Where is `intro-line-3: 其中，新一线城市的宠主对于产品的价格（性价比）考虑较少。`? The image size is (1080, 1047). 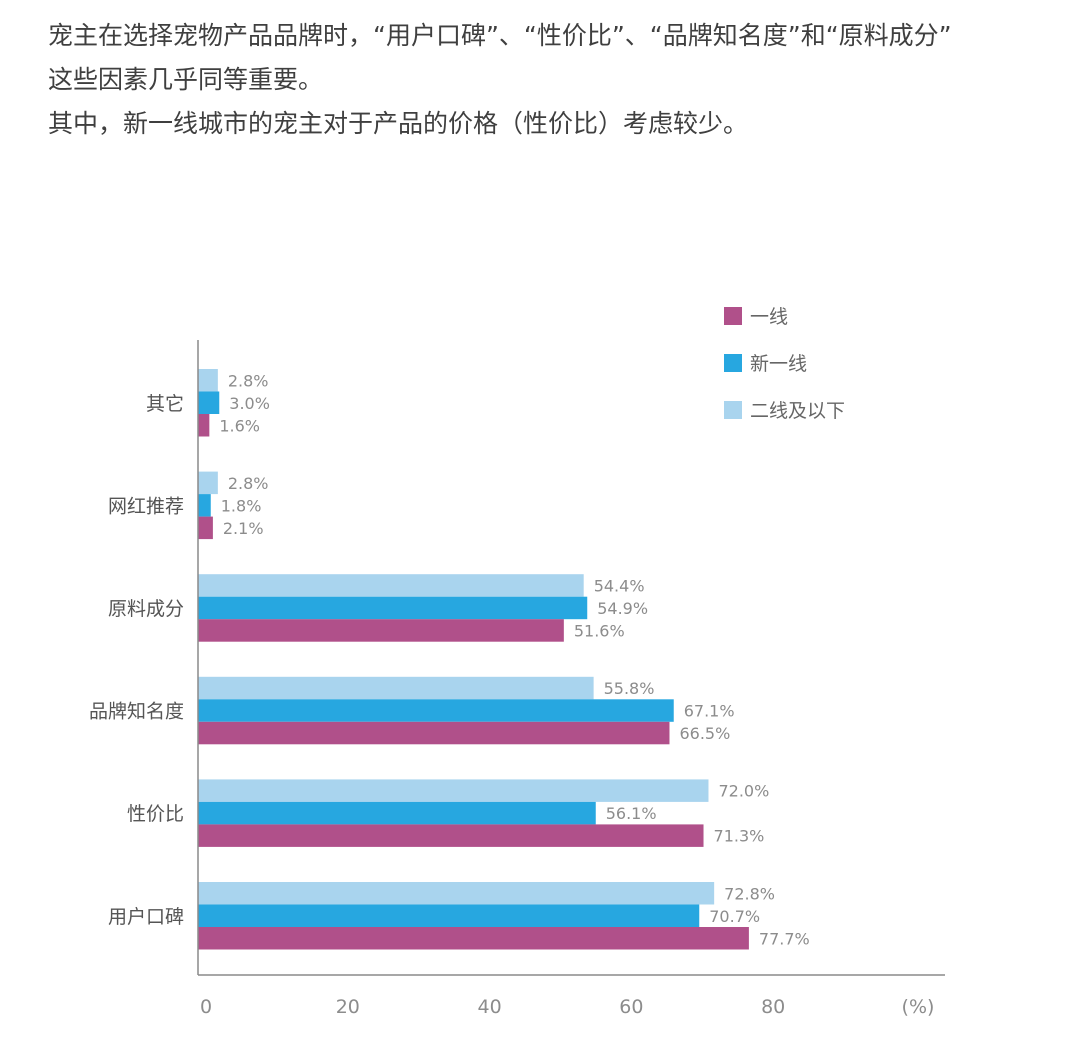
intro-line-3: 其中，新一线城市的宠主对于产品的价格（性价比）考虑较少。 is located at coordinates (398, 123).